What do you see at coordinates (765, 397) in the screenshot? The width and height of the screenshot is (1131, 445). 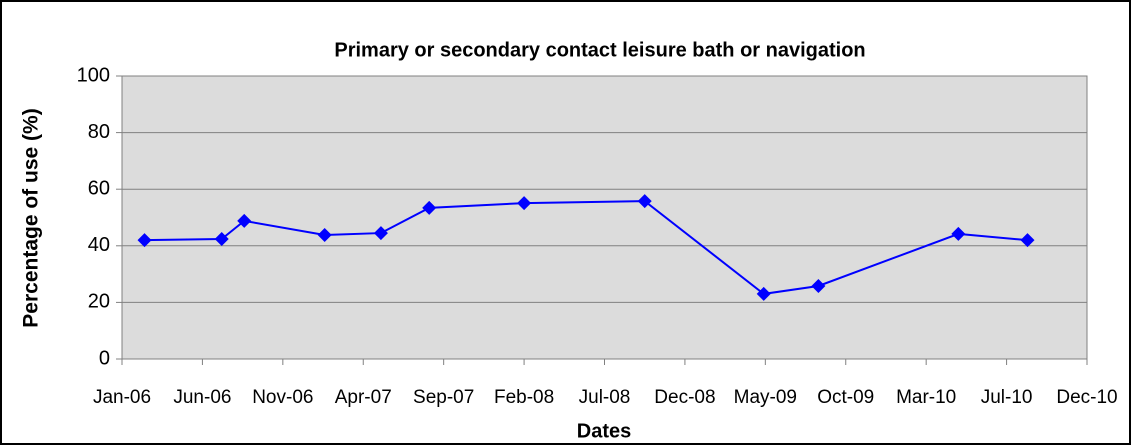 I see `x-tick-label: May-09` at bounding box center [765, 397].